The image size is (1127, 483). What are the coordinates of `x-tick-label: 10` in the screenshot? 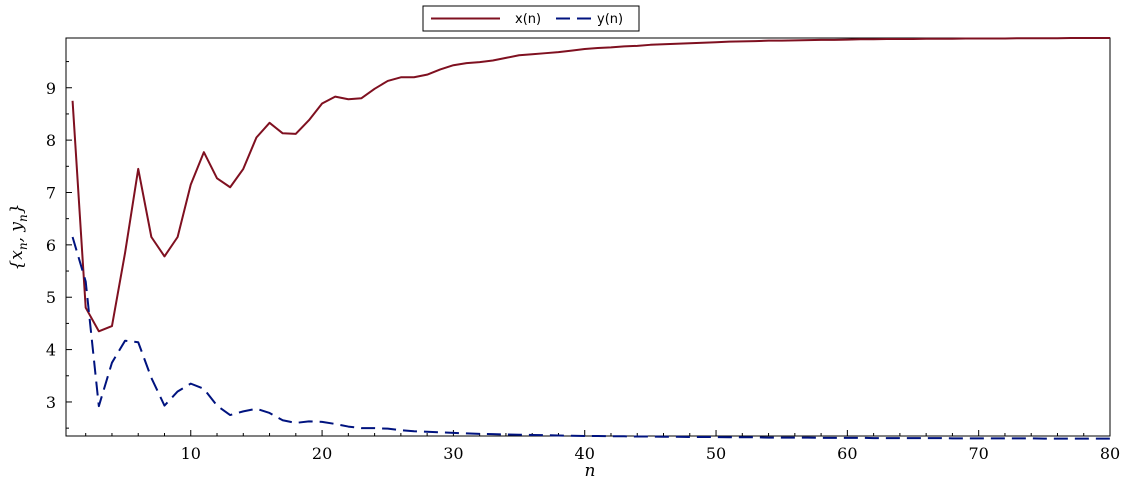 It's located at (191, 453).